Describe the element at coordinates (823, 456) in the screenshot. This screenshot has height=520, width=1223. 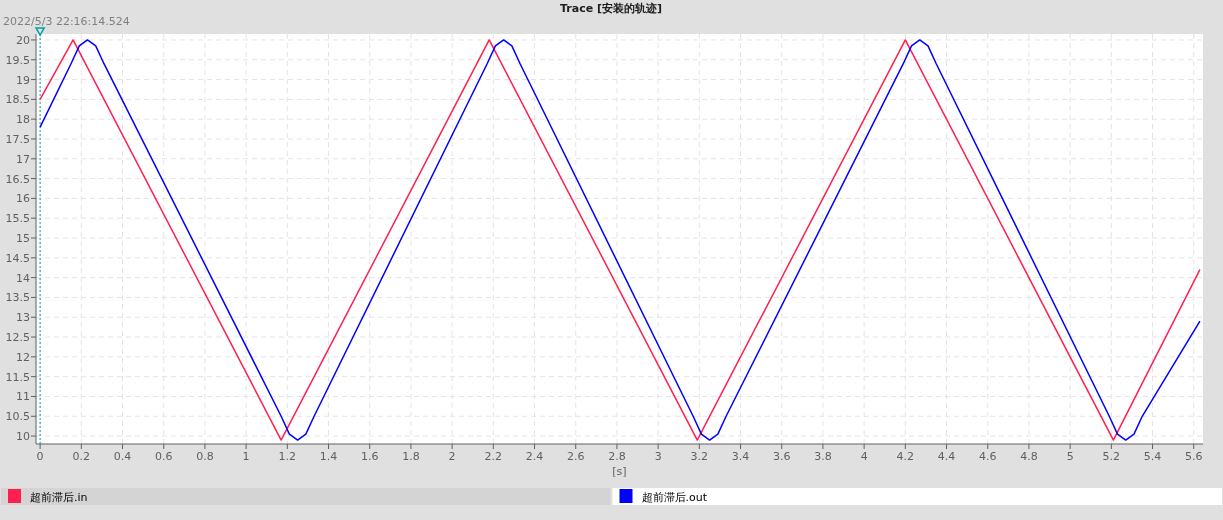
I see `x-tick-label: 3.8` at that location.